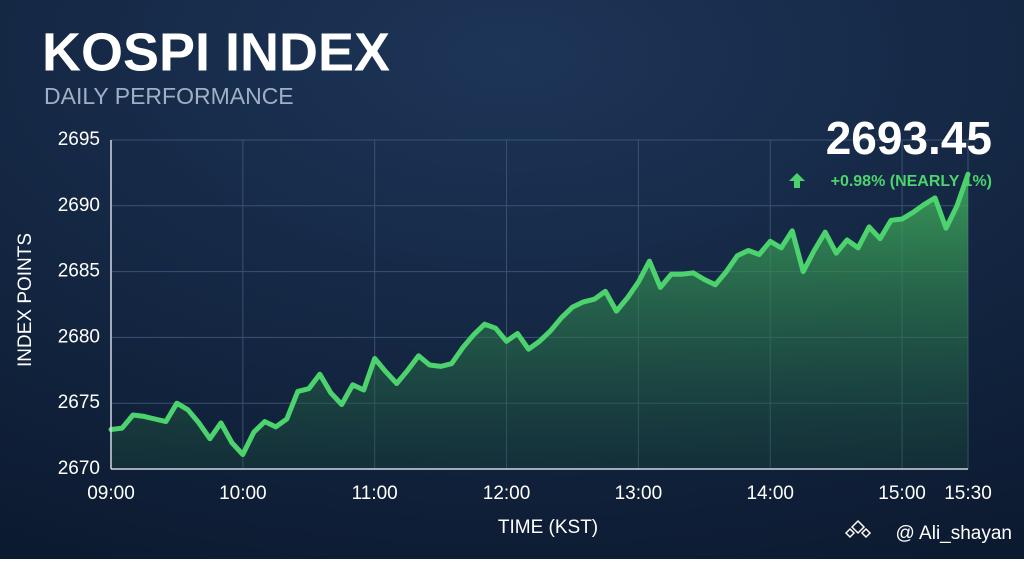 This screenshot has width=1024, height=564. I want to click on x-tick-label: 13:00, so click(639, 493).